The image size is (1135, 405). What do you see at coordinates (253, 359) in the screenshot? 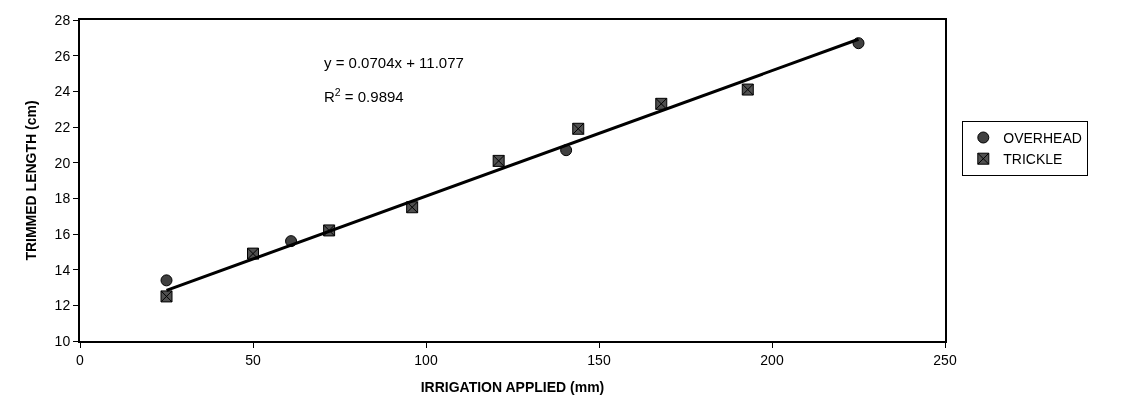
I see `x-tick-label: 50` at bounding box center [253, 359].